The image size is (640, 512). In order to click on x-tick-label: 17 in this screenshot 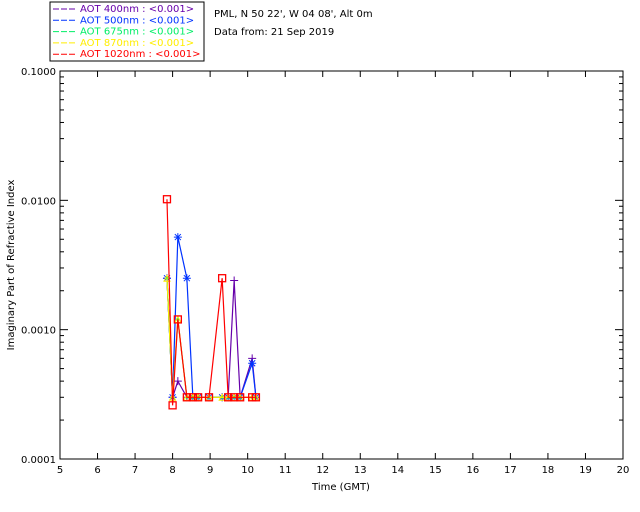, I will do `click(510, 470)`.